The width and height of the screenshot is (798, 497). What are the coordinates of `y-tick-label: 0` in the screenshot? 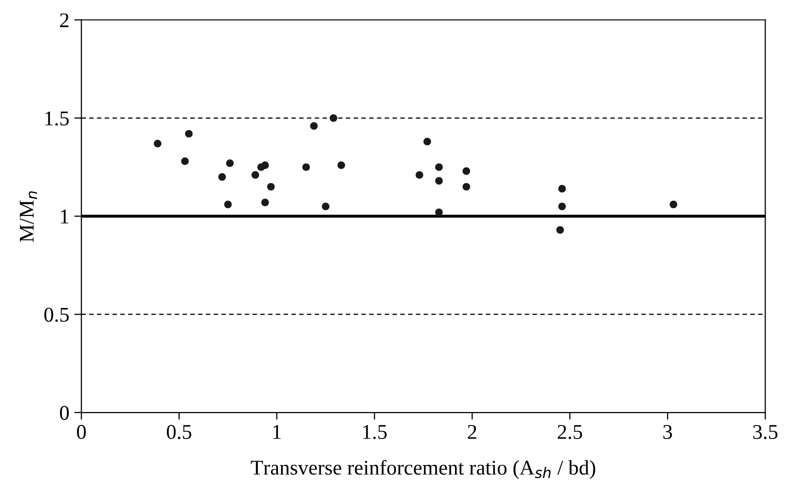 It's located at (64, 413).